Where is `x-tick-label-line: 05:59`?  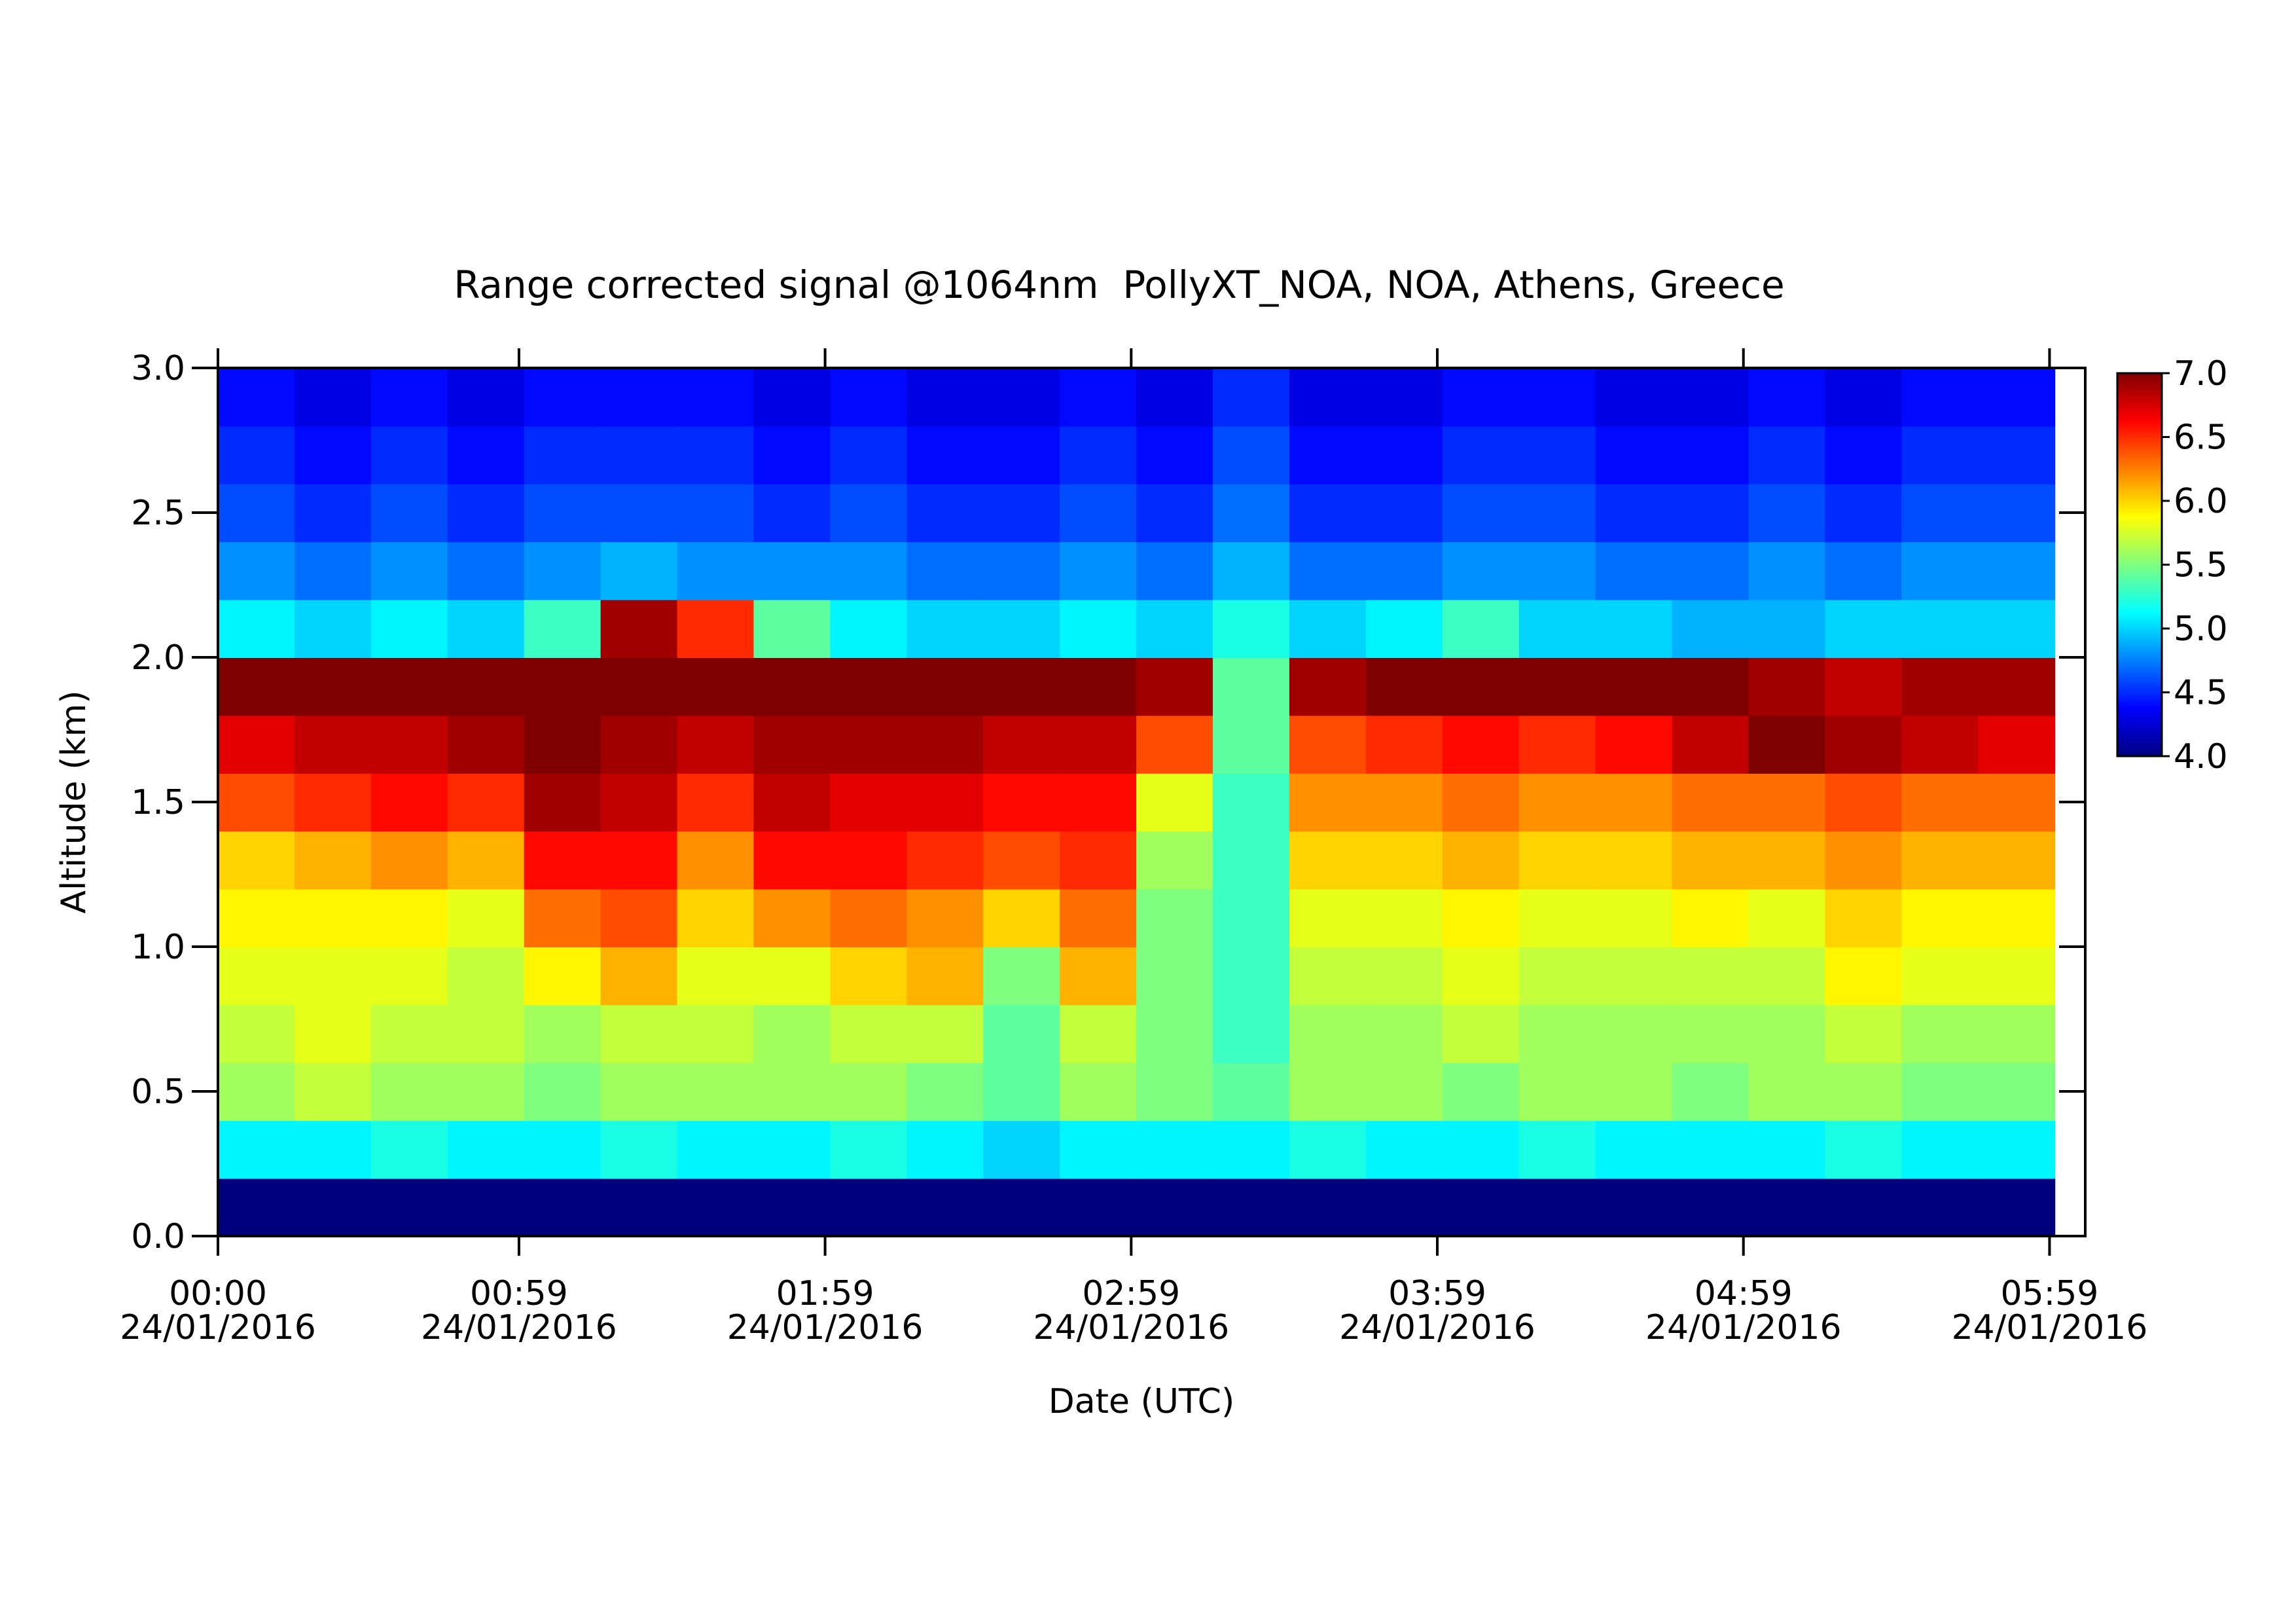
x-tick-label-line: 05:59 is located at coordinates (2050, 1293).